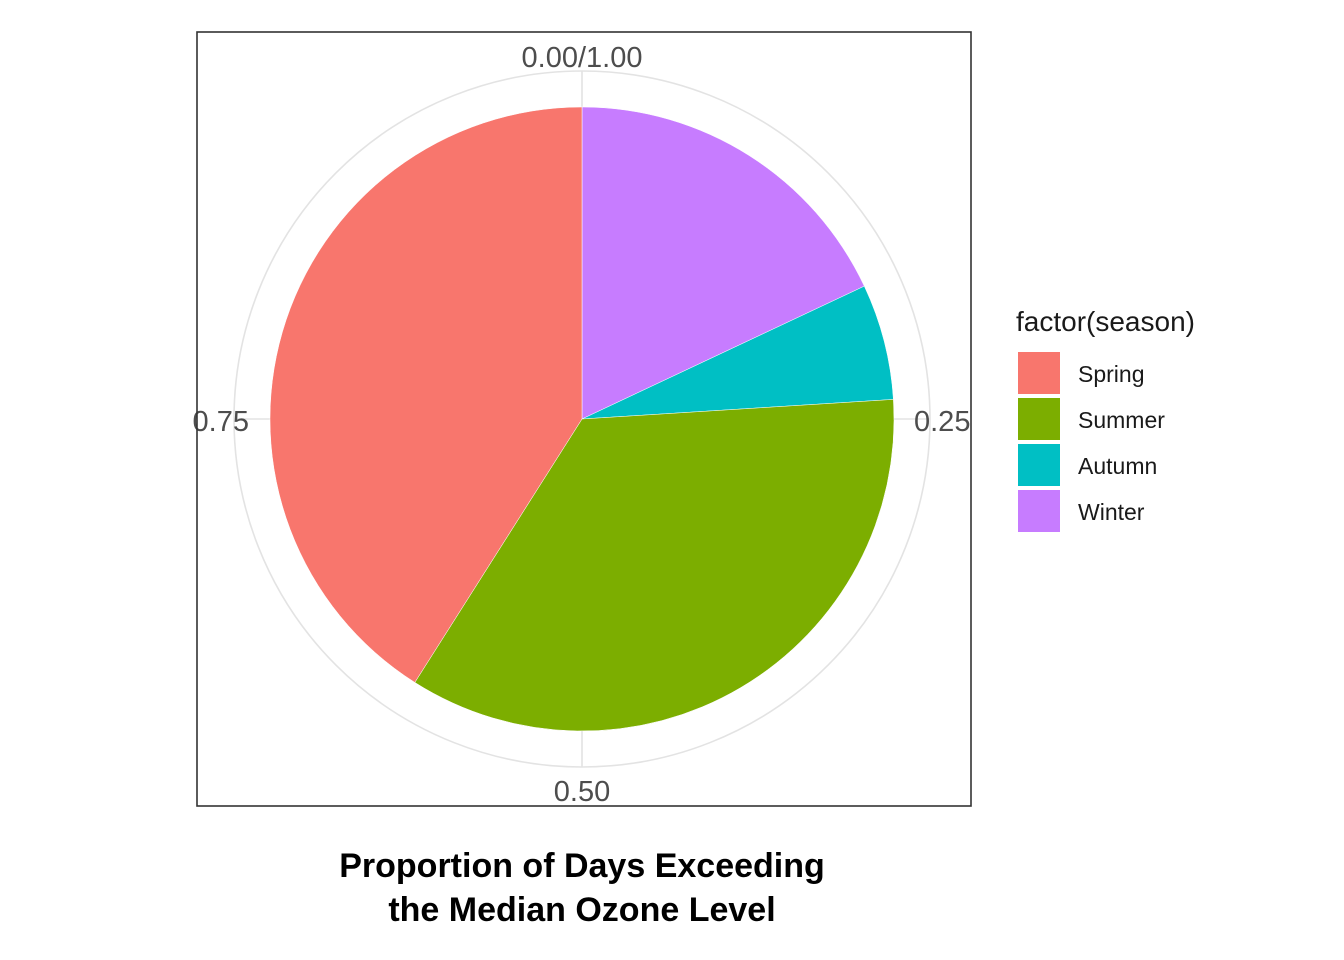  What do you see at coordinates (1039, 419) in the screenshot?
I see `legend-key-summer` at bounding box center [1039, 419].